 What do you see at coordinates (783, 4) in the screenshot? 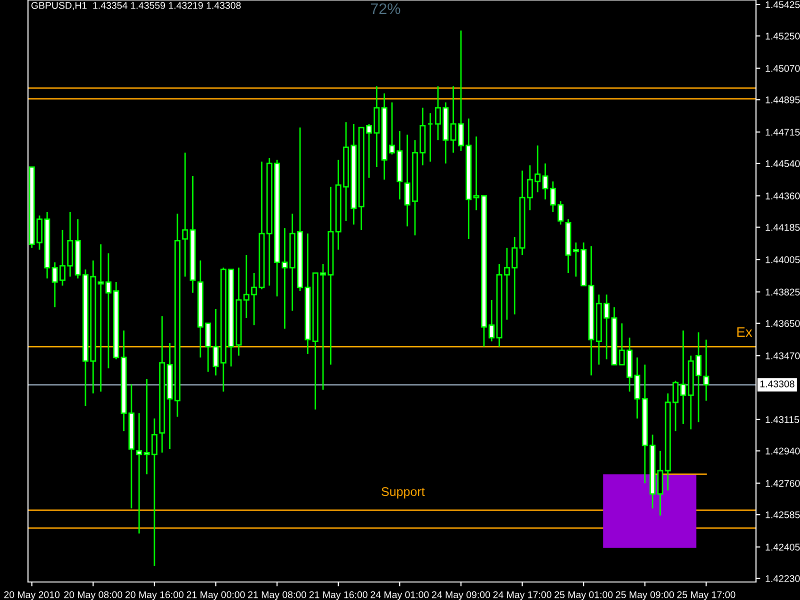
I see `y-tick-label: 1.45425` at bounding box center [783, 4].